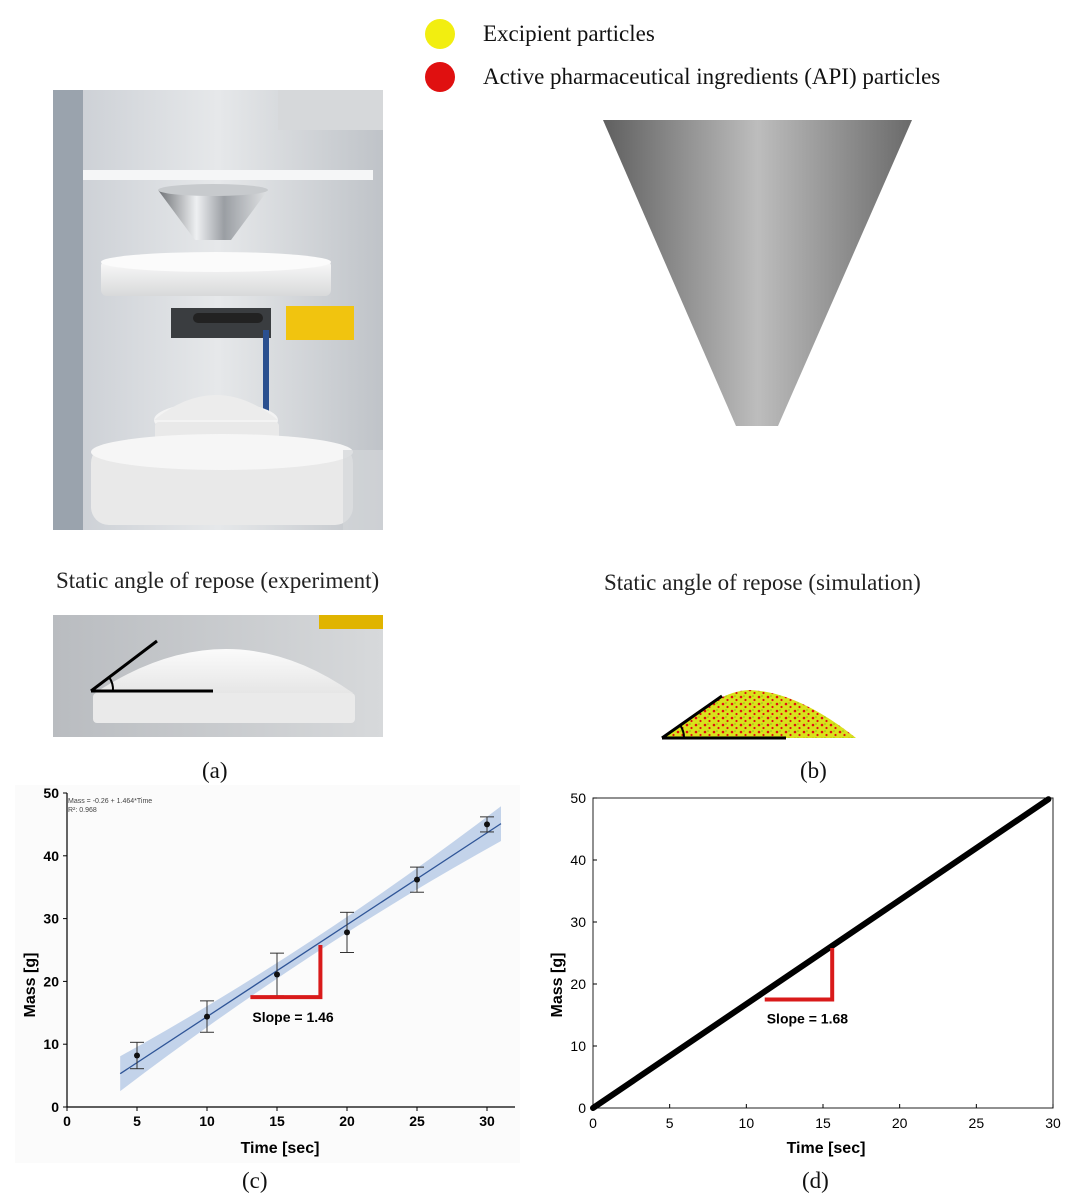 Image resolution: width=1082 pixels, height=1203 pixels. I want to click on experiment-heap-photo, so click(218, 676).